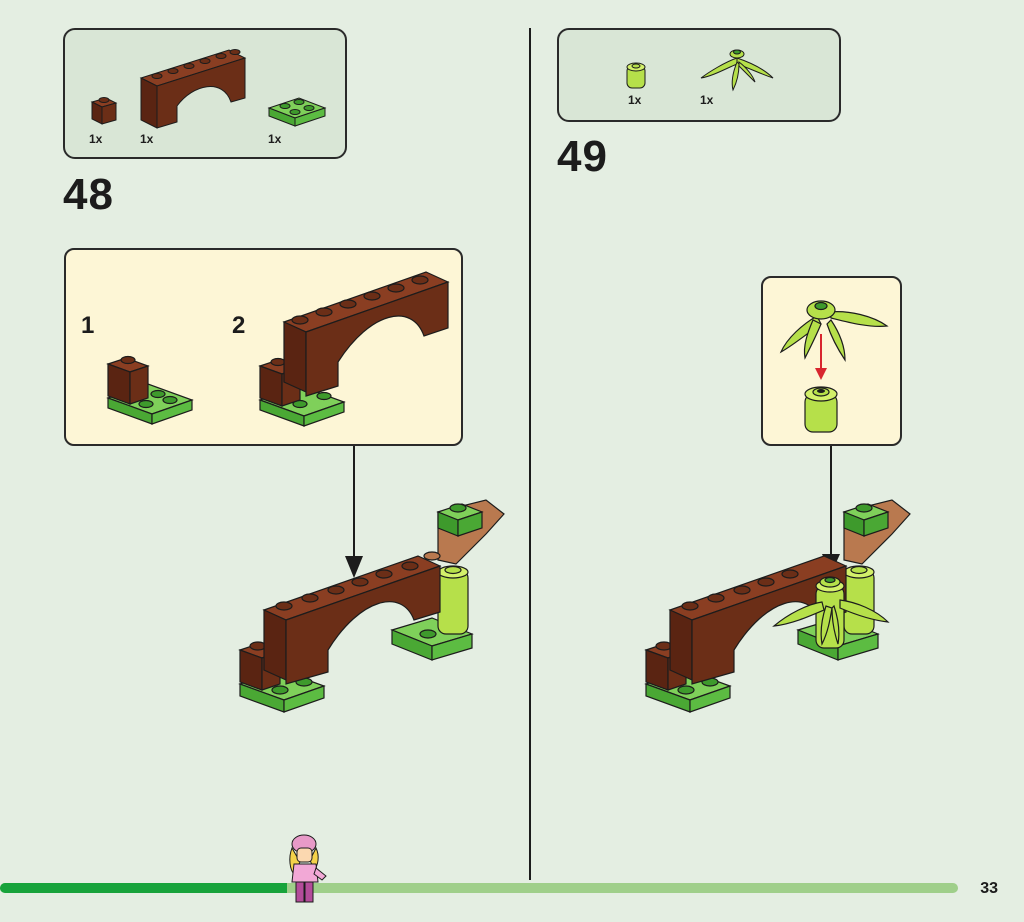 The width and height of the screenshot is (1024, 922). Describe the element at coordinates (88, 325) in the screenshot. I see `substep-number-1: 1` at that location.